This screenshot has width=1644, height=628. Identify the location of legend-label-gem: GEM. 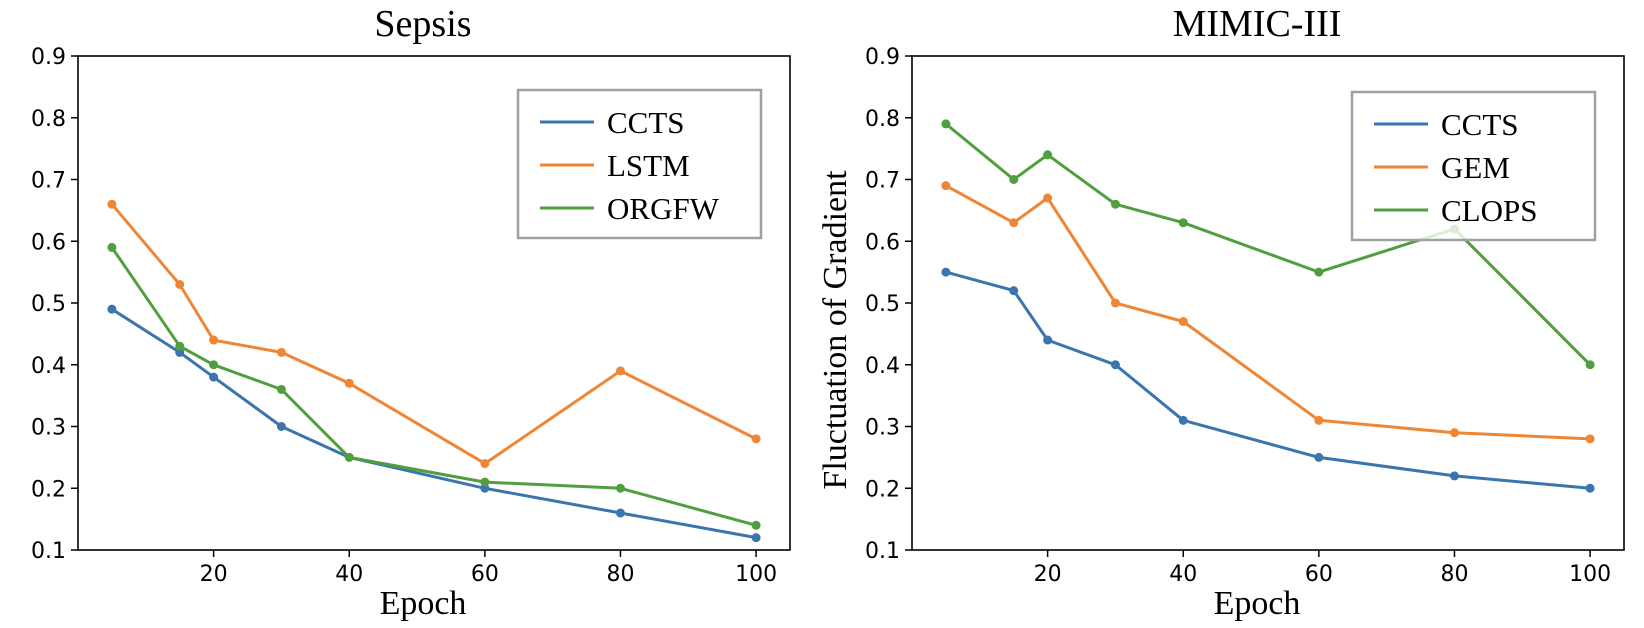
(1475, 167).